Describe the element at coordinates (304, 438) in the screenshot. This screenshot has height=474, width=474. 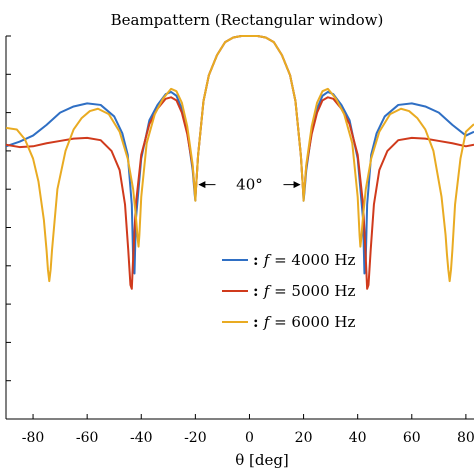
I see `x-tick-label-5: 20` at that location.